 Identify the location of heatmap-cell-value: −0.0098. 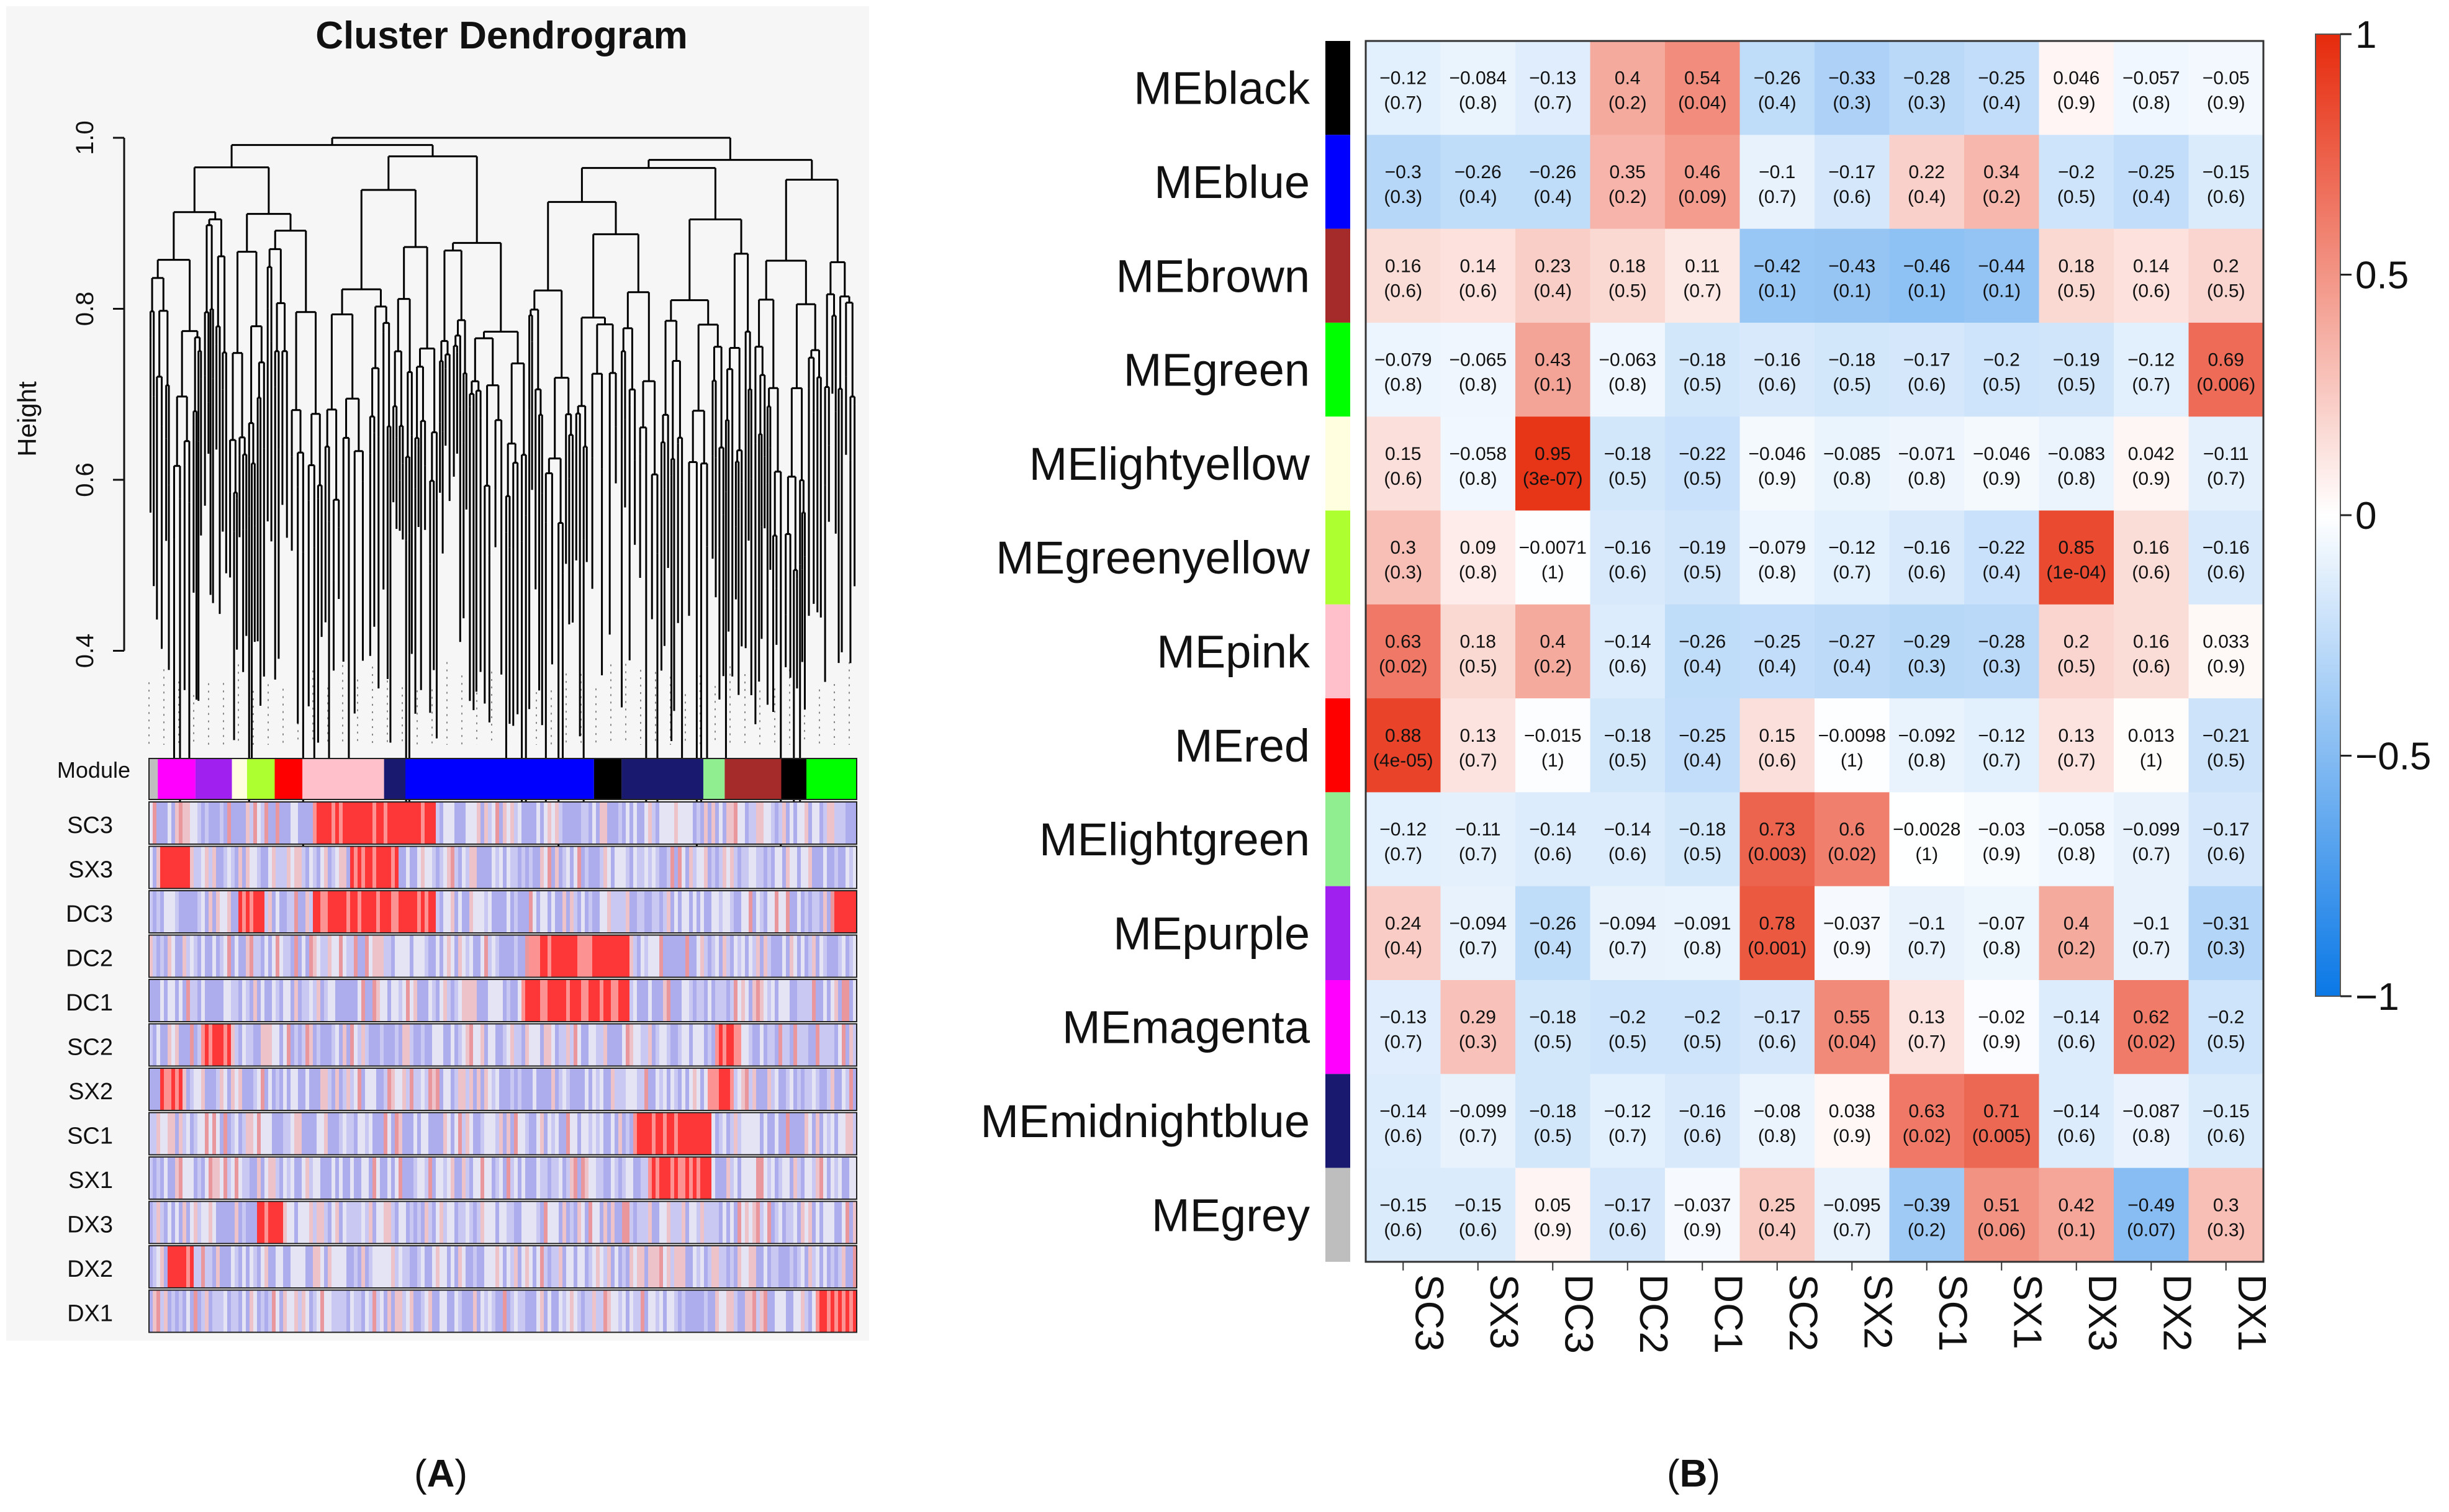
(1852, 736).